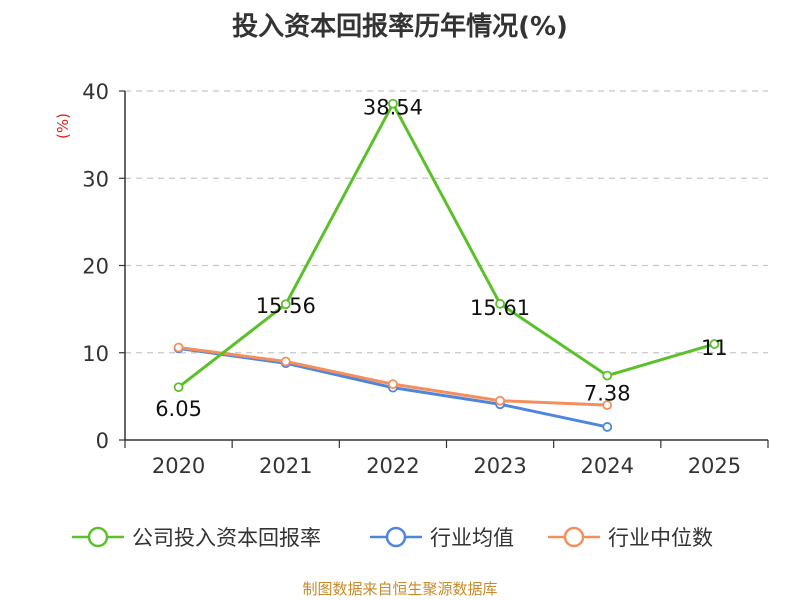 The height and width of the screenshot is (600, 800). Describe the element at coordinates (285, 466) in the screenshot. I see `x-tick-label: 2021` at that location.